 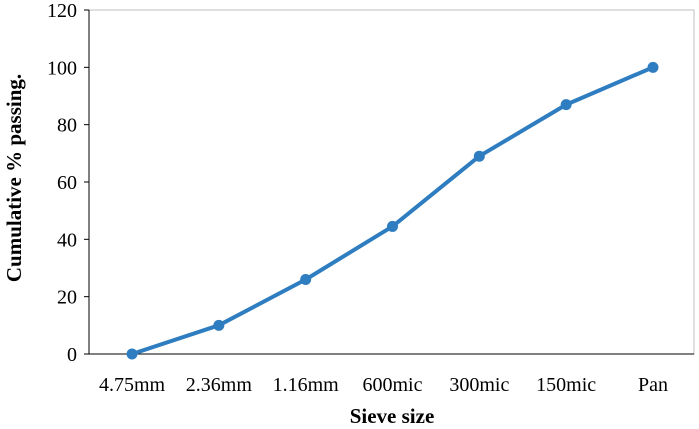 I want to click on y-axis-ticks: 0 20 40 60 80 100 120, so click(x=68, y=183).